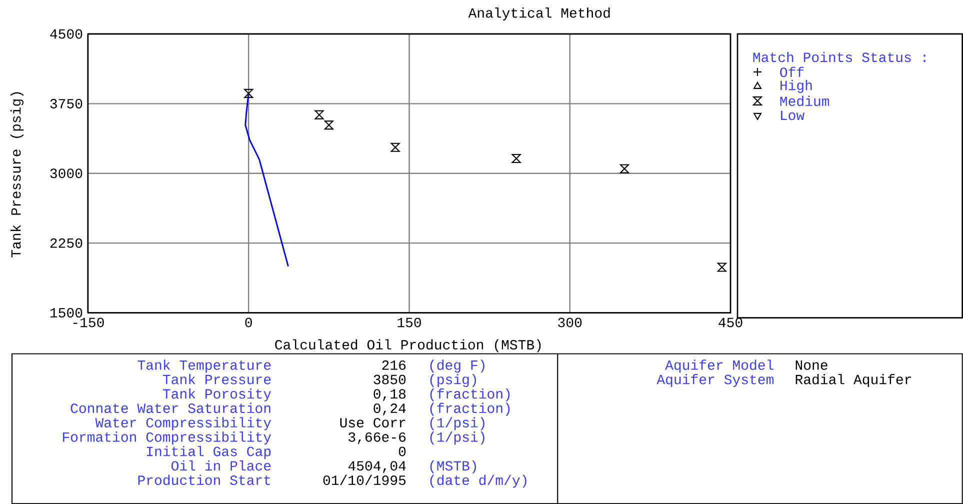 This screenshot has width=963, height=504. I want to click on legend-label: High, so click(796, 86).